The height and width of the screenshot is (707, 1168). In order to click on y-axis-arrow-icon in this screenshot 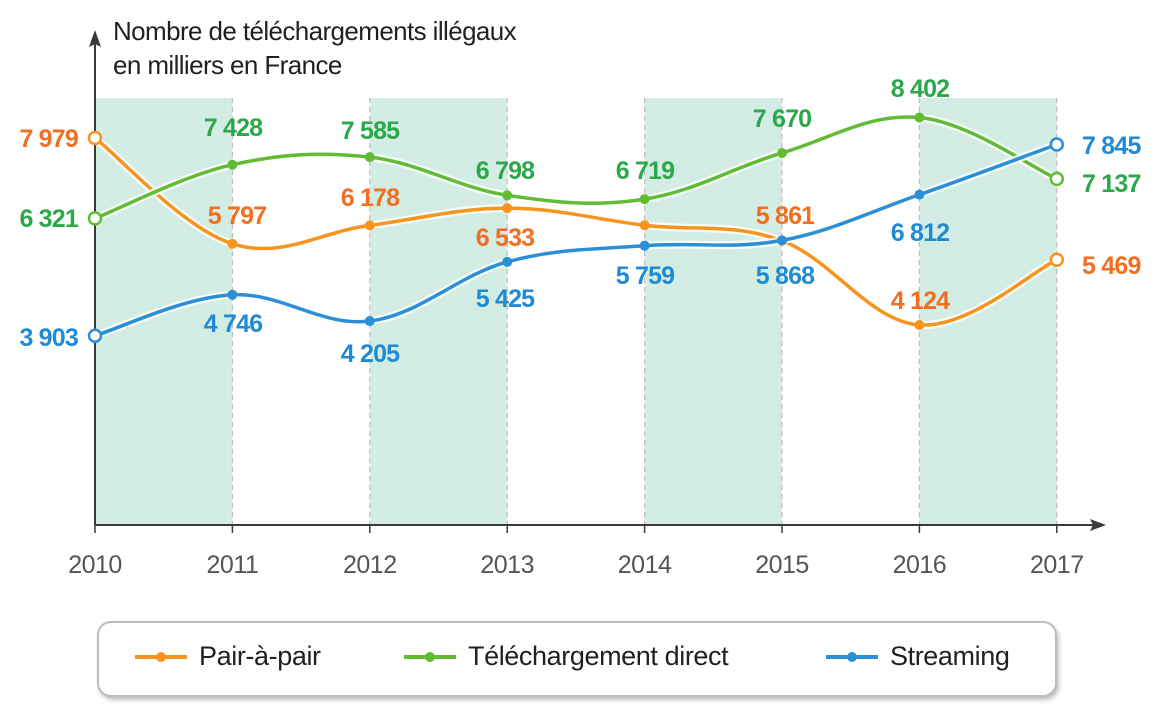, I will do `click(95, 38)`.